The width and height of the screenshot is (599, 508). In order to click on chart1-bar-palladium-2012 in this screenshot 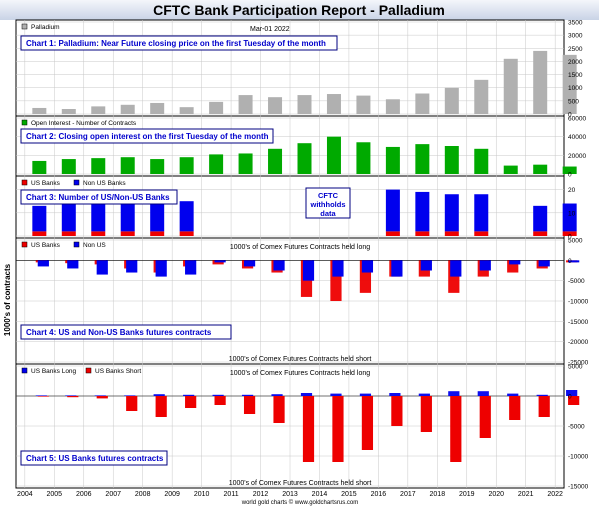, I will do `click(275, 105)`.